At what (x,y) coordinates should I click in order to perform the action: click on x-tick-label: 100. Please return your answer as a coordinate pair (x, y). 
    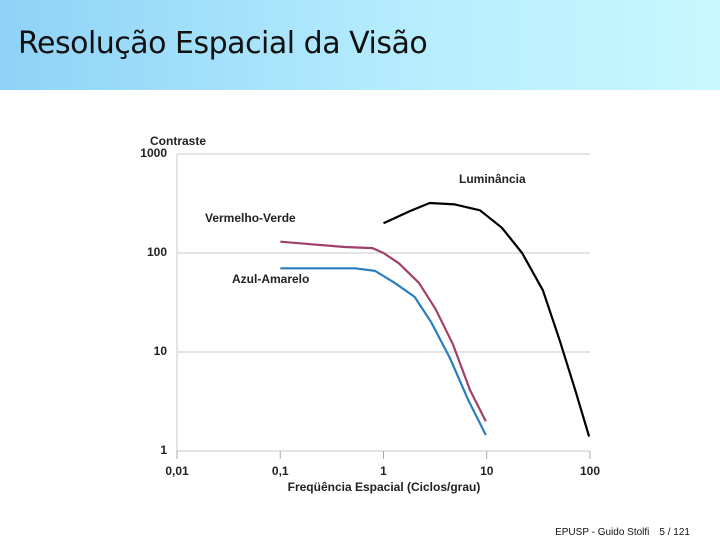
    Looking at the image, I should click on (590, 471).